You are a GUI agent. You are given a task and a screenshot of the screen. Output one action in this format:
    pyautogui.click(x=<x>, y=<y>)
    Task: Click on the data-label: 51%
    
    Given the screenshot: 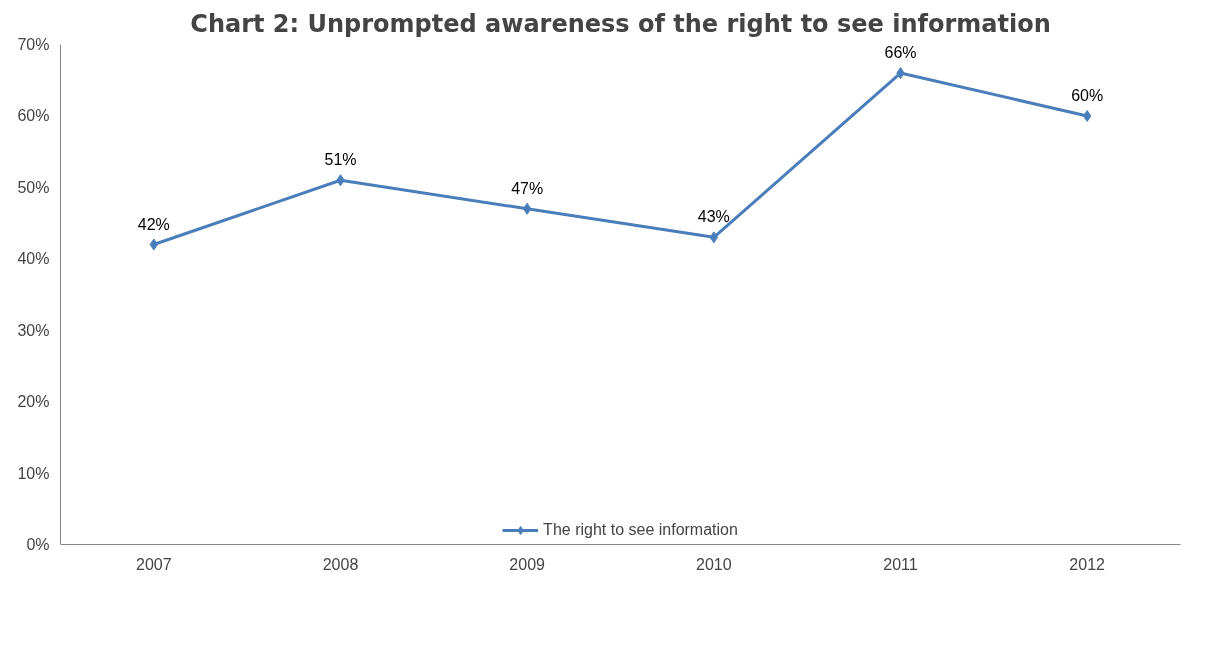 What is the action you would take?
    pyautogui.click(x=340, y=160)
    